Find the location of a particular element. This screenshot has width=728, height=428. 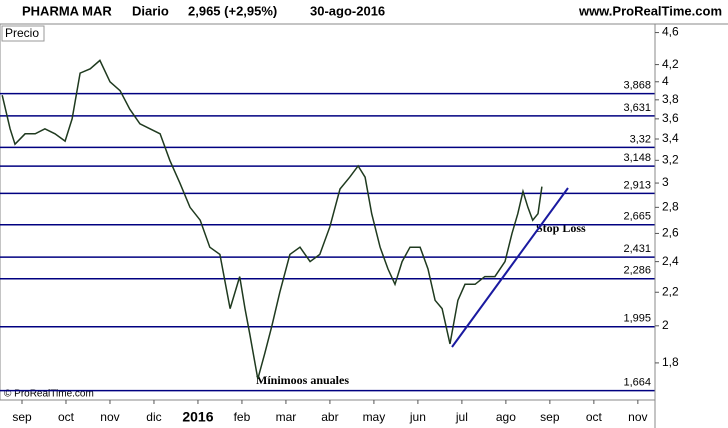

y-tick-label: 3,4 is located at coordinates (670, 138).